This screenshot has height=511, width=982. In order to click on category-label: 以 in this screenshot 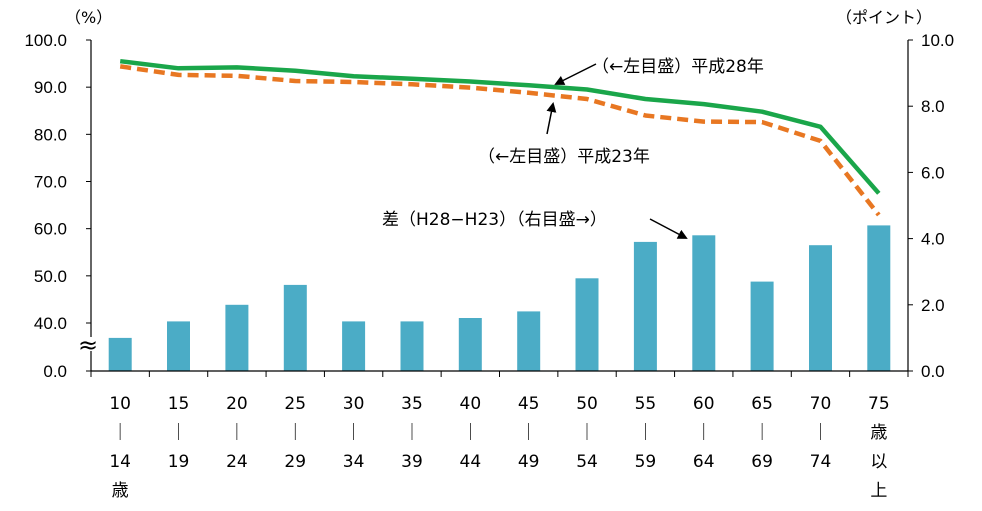, I will do `click(878, 462)`.